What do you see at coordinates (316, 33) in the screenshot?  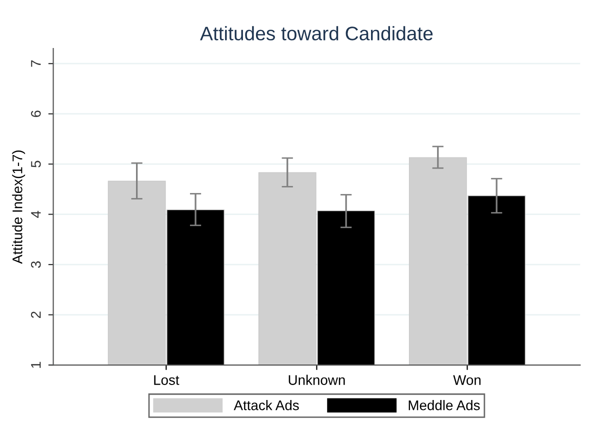 I see `chart-title: Attitudes toward Candidate` at bounding box center [316, 33].